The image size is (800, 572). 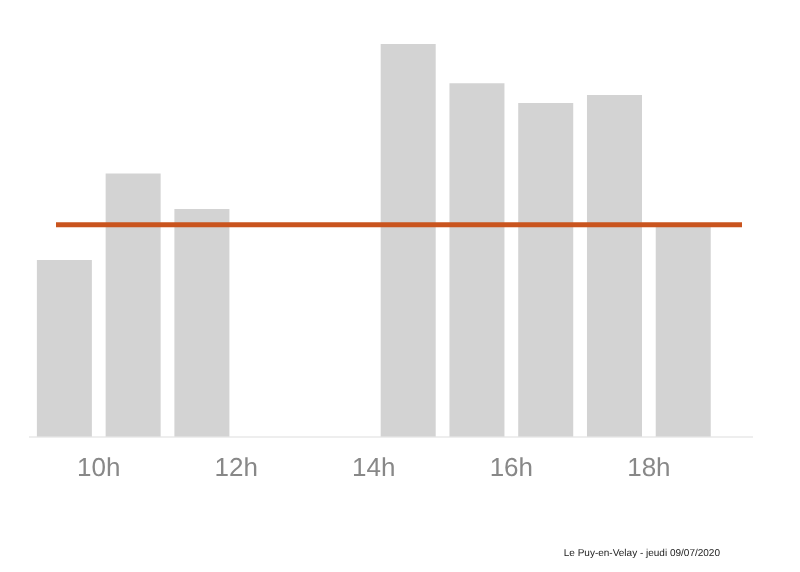 I want to click on x-tick-label: 14h, so click(x=374, y=466).